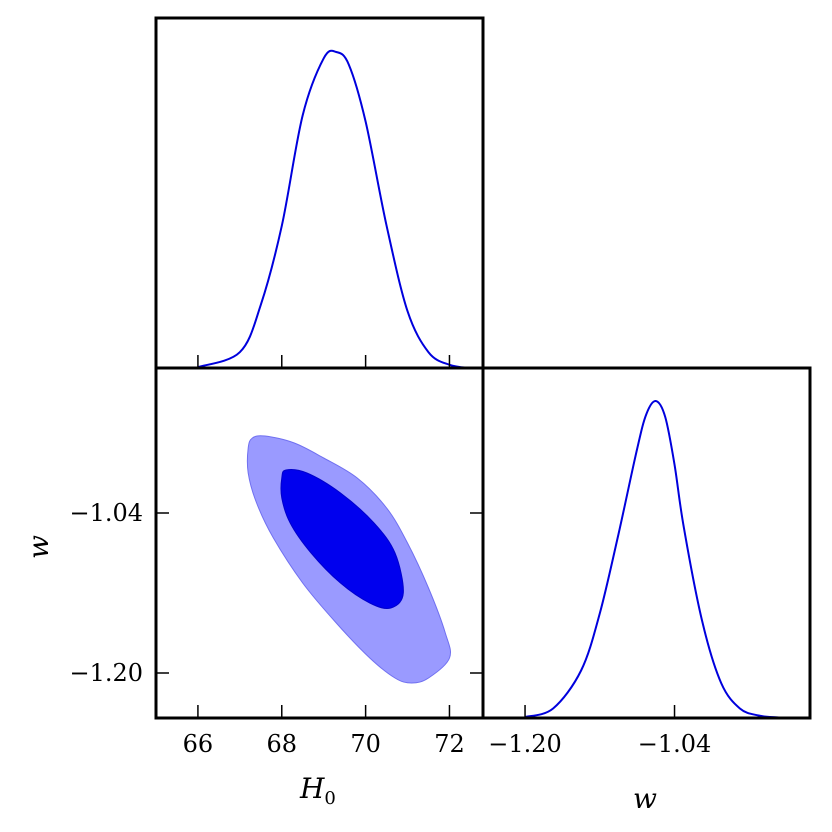 The image size is (832, 832). Describe the element at coordinates (329, 798) in the screenshot. I see `x-axis-label-h0-subscript: 0` at that location.